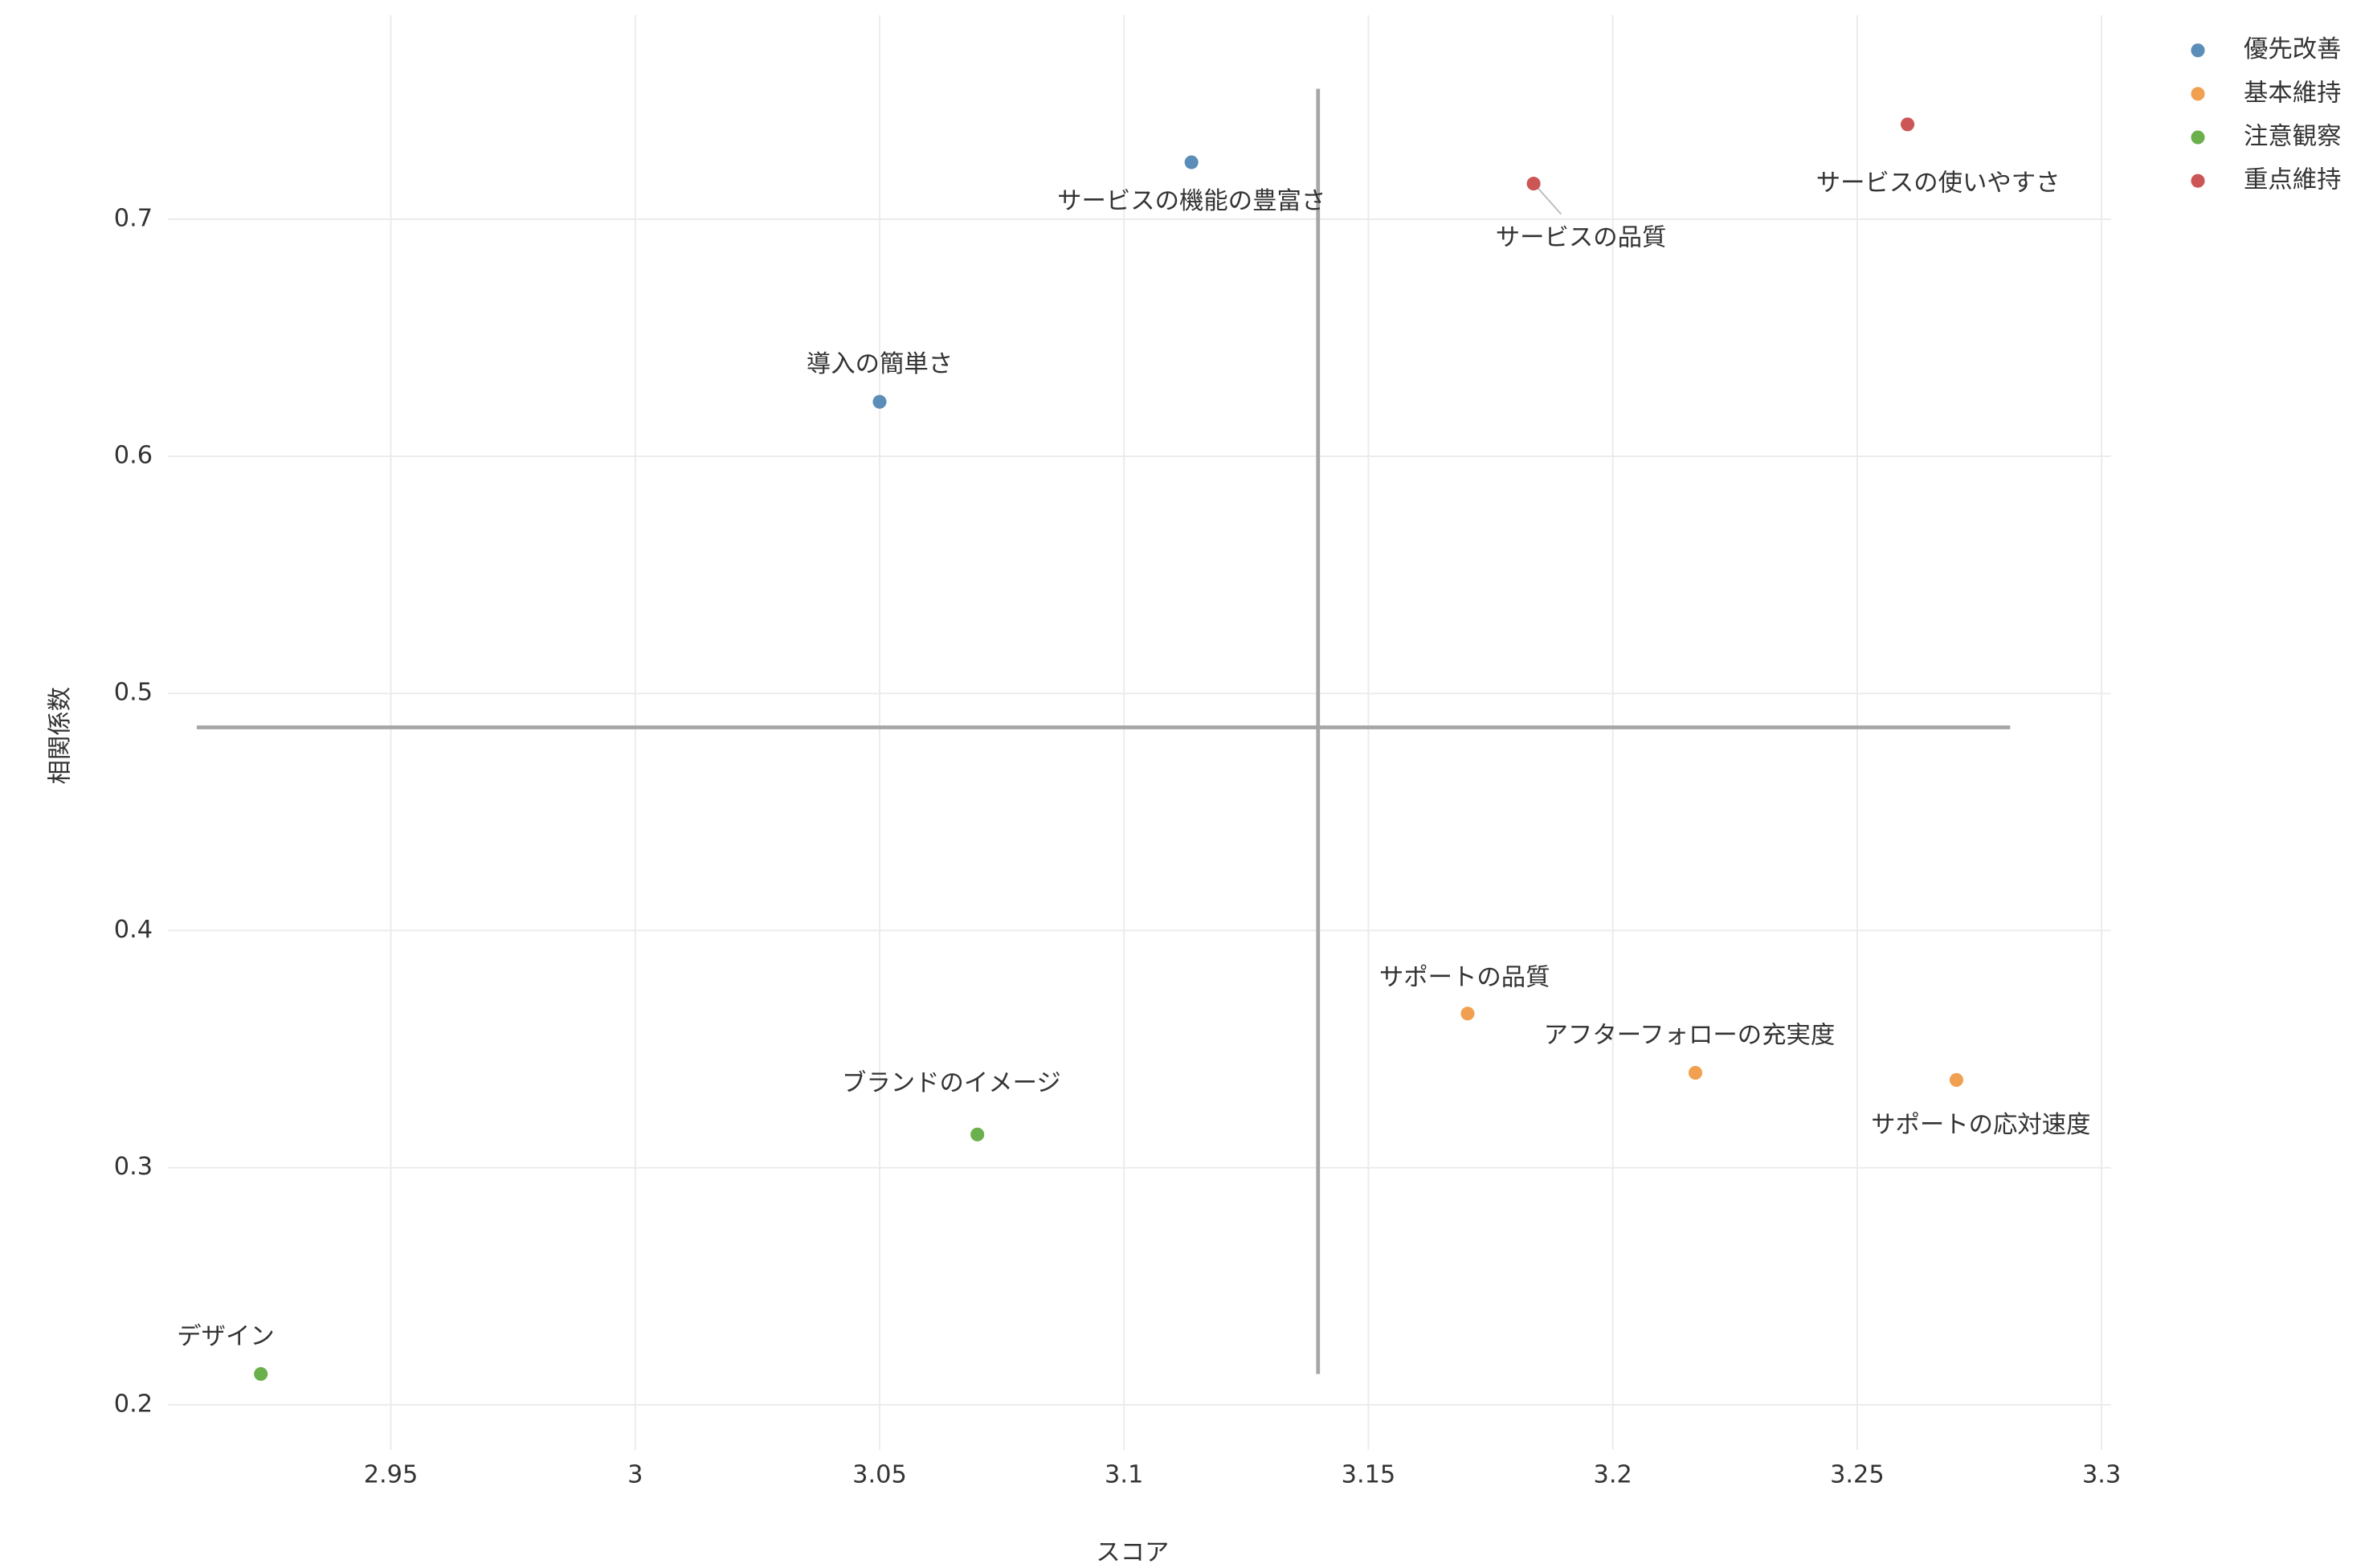 This screenshot has width=2373, height=1568. Describe the element at coordinates (880, 364) in the screenshot. I see `point-label: 導入の簡単さ` at that location.